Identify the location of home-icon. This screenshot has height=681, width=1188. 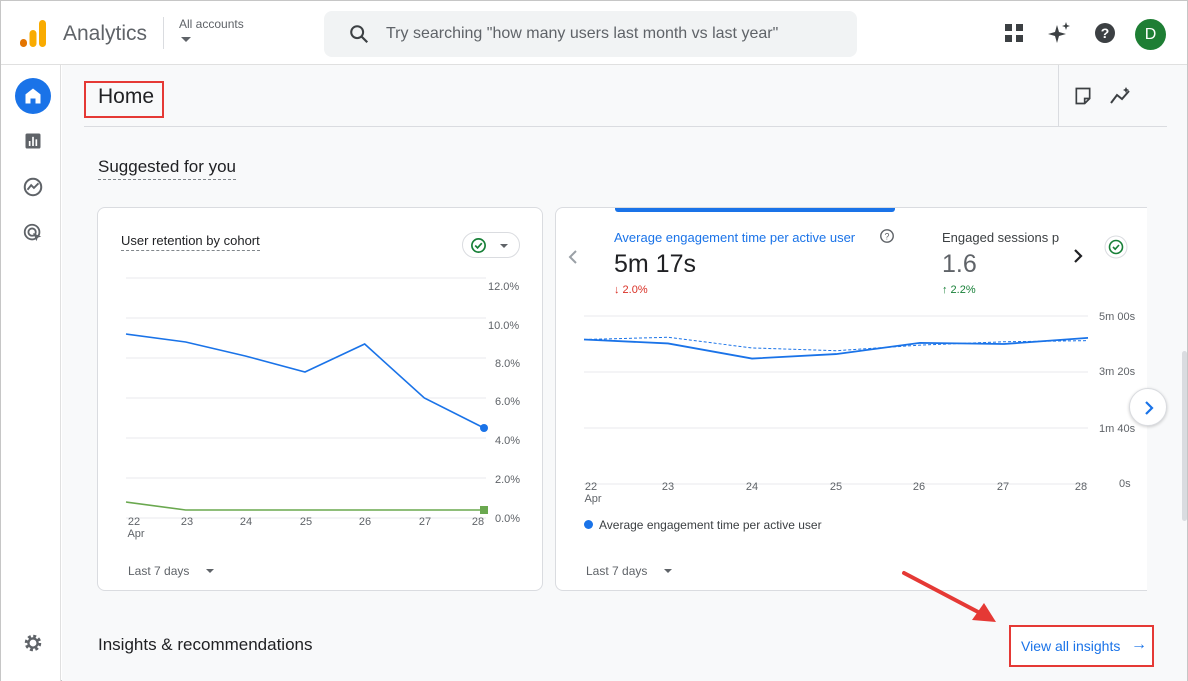
(33, 96).